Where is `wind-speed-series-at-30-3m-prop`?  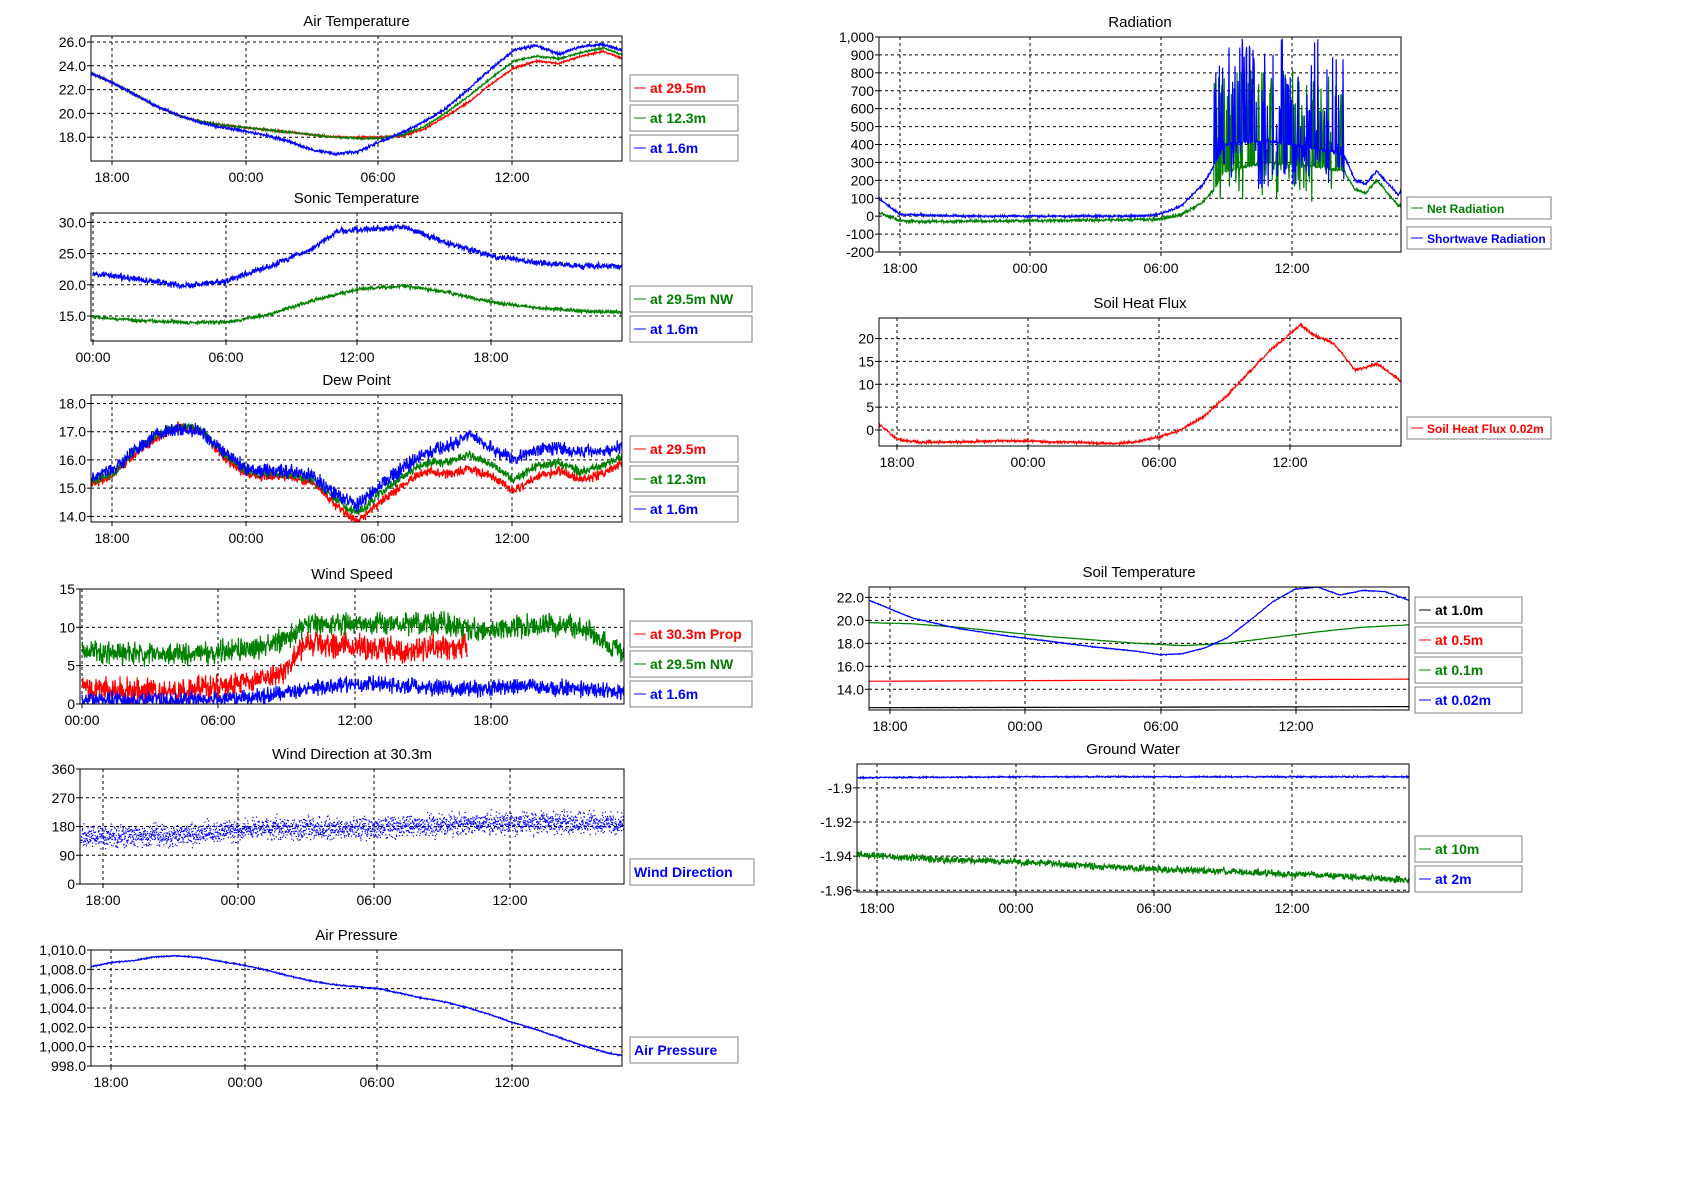
wind-speed-series-at-30-3m-prop is located at coordinates (274, 667).